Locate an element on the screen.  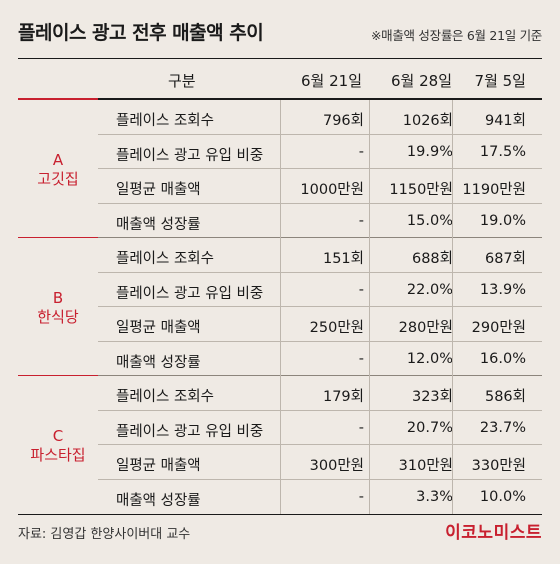
cell-value: 1026회 is located at coordinates (427, 121).